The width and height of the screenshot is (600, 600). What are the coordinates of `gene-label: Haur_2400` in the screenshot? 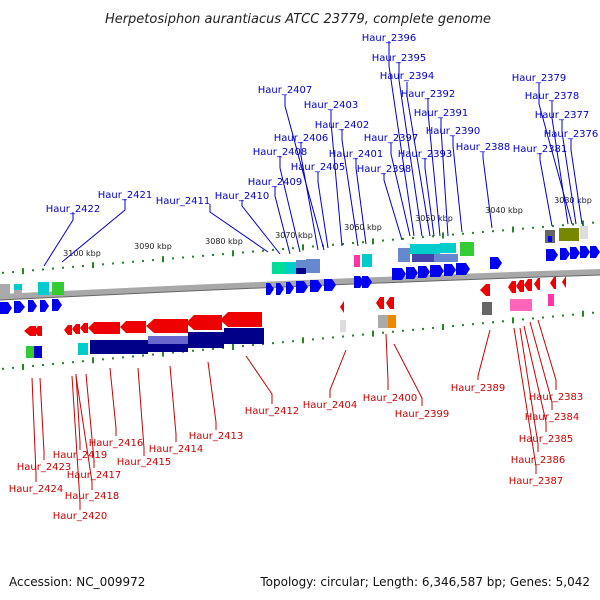 It's located at (390, 398).